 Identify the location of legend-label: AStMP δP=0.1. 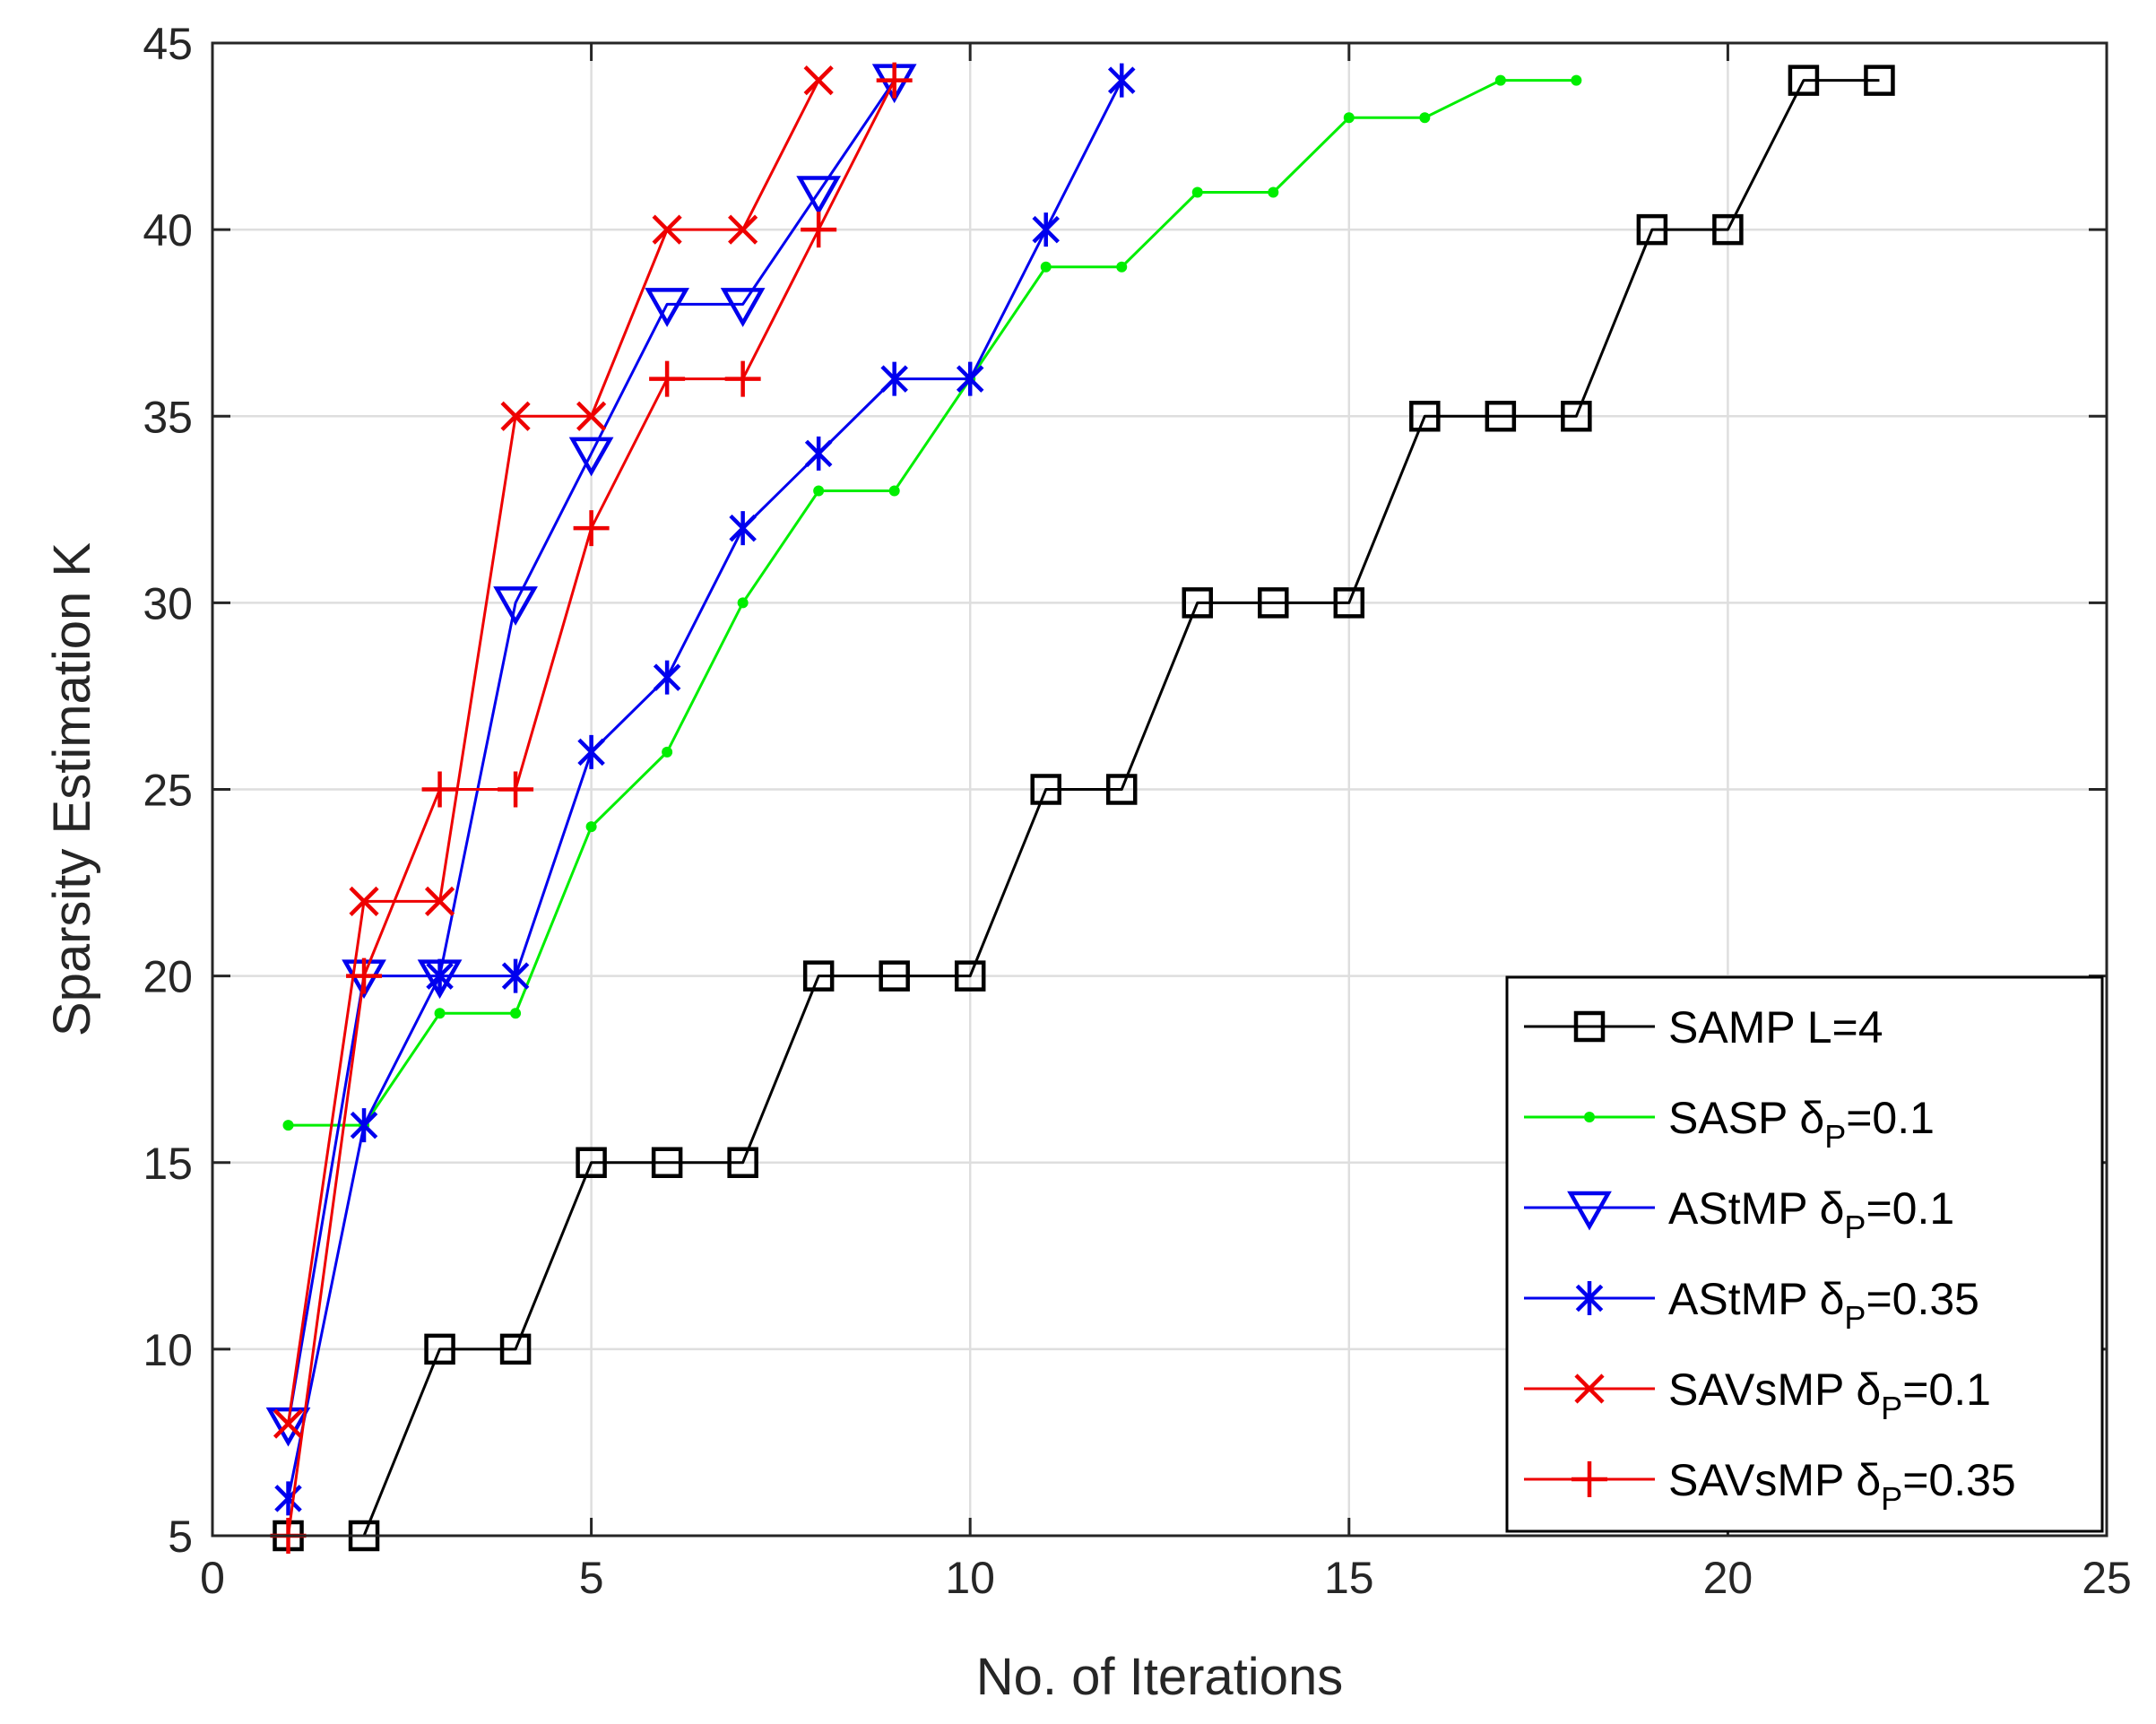
(1811, 1214).